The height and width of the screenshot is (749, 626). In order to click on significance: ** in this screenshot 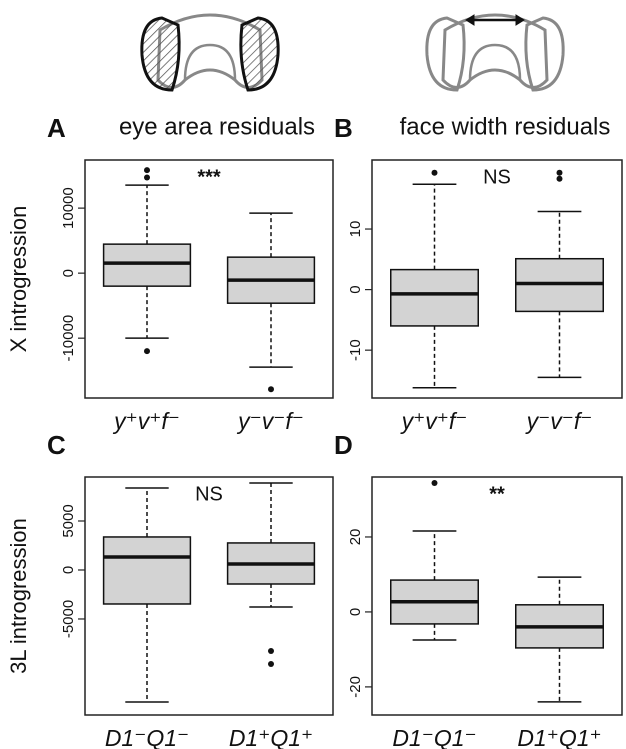, I will do `click(497, 494)`.